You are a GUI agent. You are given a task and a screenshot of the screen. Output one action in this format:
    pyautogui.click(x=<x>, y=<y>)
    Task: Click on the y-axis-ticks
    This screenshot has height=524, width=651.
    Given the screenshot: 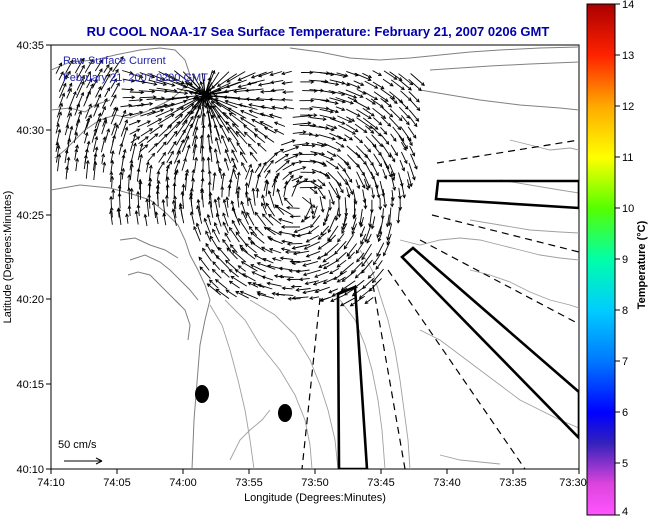 What is the action you would take?
    pyautogui.click(x=48, y=257)
    